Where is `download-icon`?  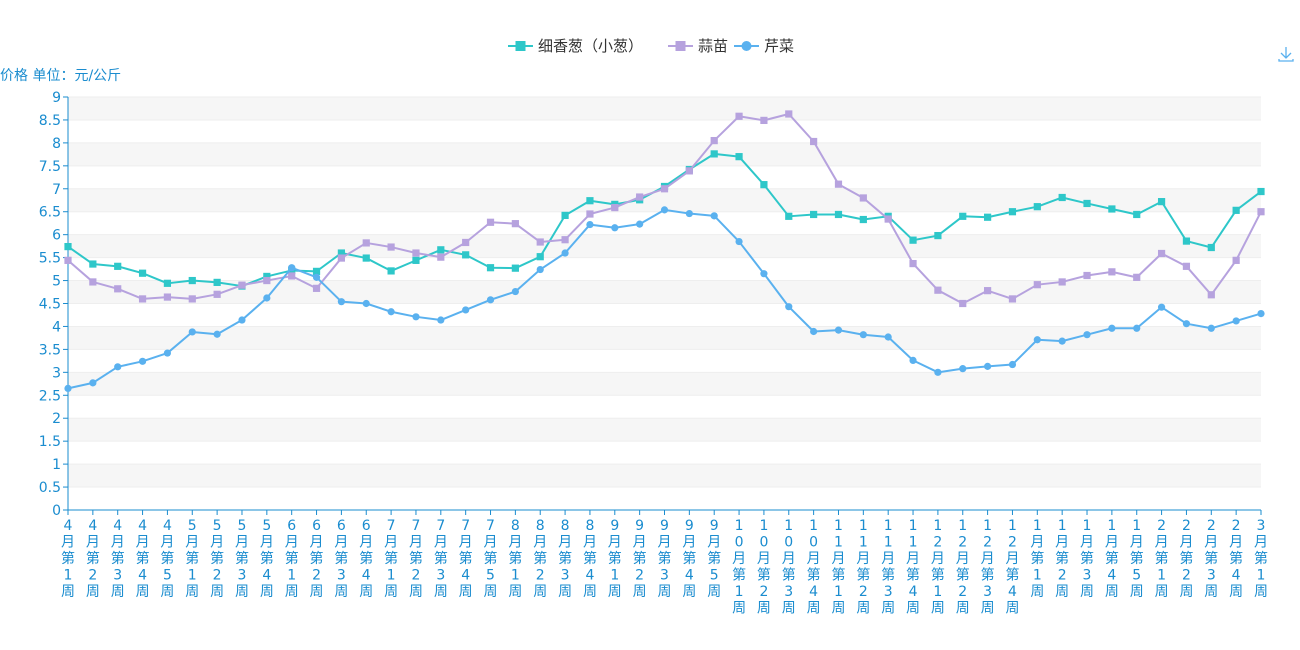
download-icon is located at coordinates (1286, 54).